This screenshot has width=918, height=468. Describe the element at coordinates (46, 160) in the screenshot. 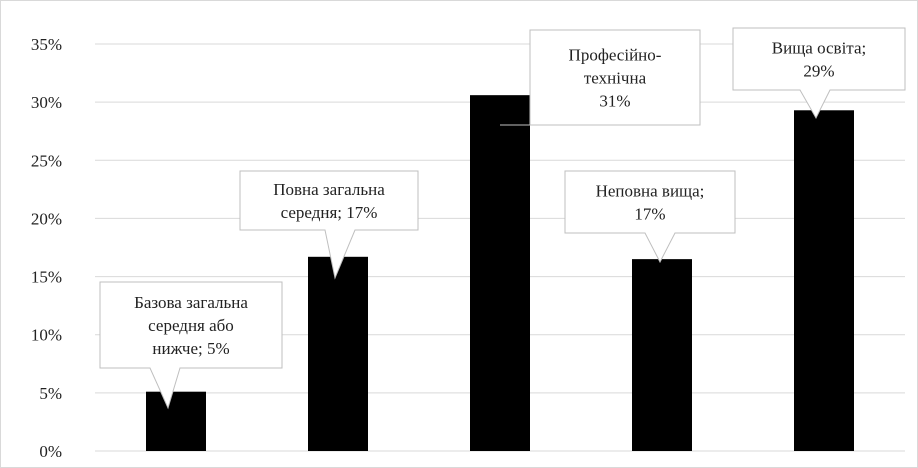

I see `y-tick-label: 25%` at that location.